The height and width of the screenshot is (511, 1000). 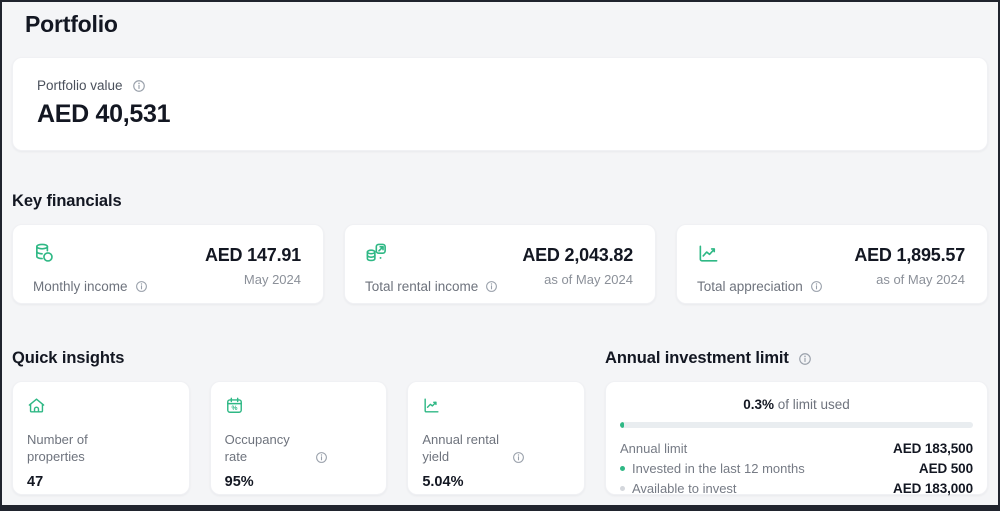 What do you see at coordinates (718, 468) in the screenshot?
I see `invested-last-12-months-label: Invested in the last 12 months` at bounding box center [718, 468].